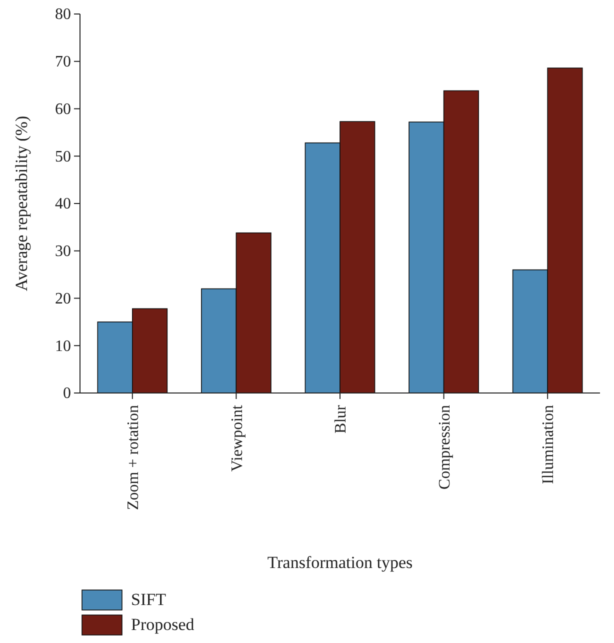  I want to click on y-tick-label: 0, so click(67, 393).